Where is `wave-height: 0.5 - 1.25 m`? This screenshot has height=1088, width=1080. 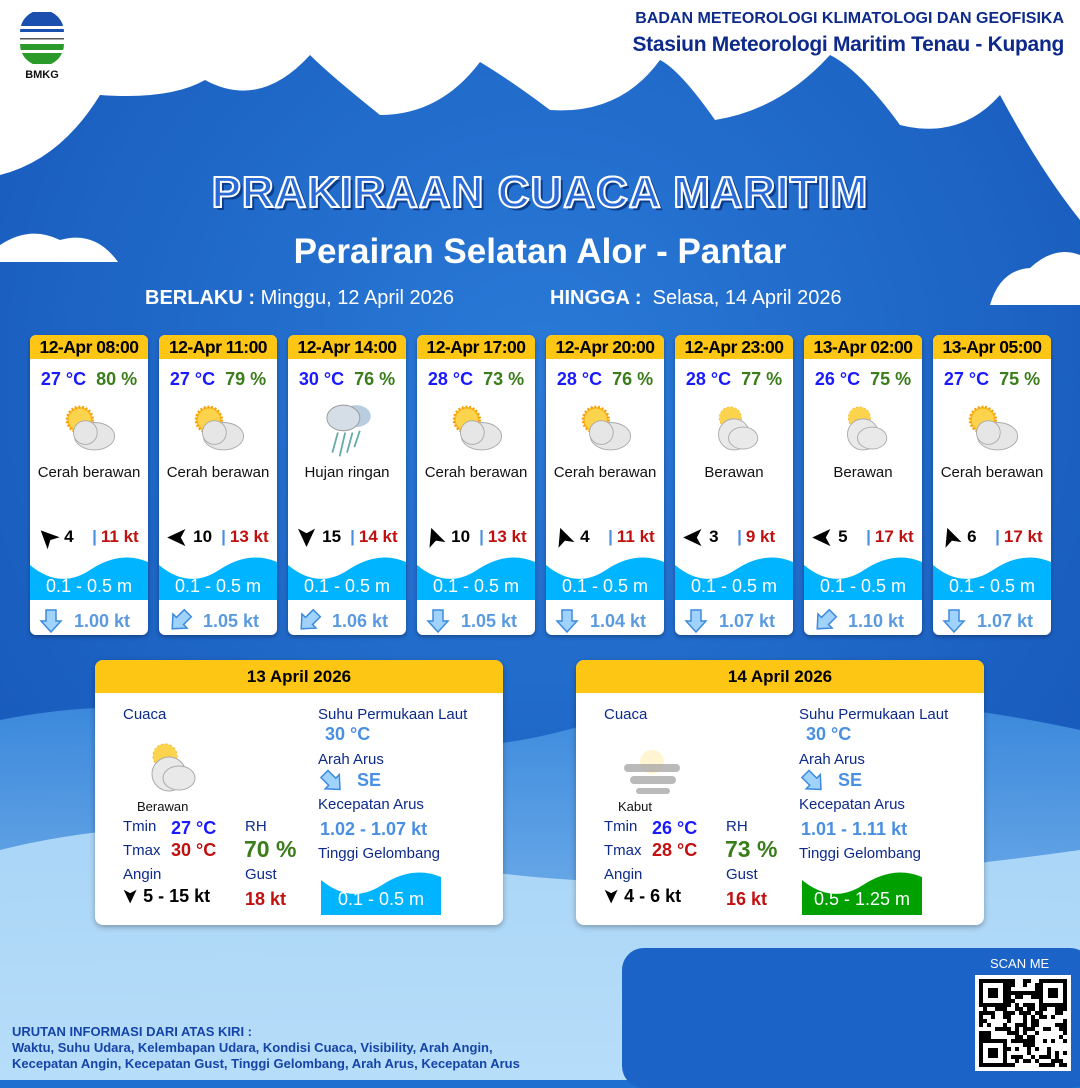 wave-height: 0.5 - 1.25 m is located at coordinates (862, 899).